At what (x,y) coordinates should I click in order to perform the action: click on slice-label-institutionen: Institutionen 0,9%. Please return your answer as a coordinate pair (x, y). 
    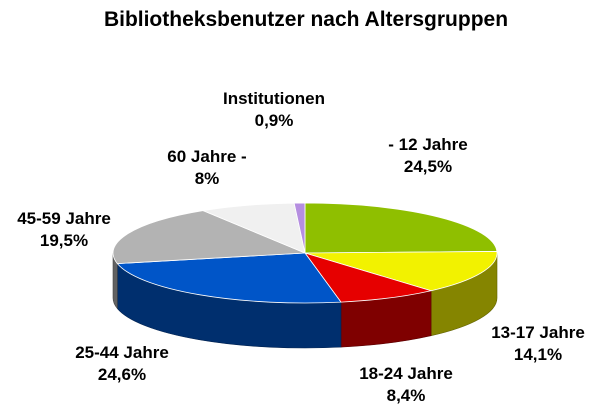
    Looking at the image, I should click on (274, 109).